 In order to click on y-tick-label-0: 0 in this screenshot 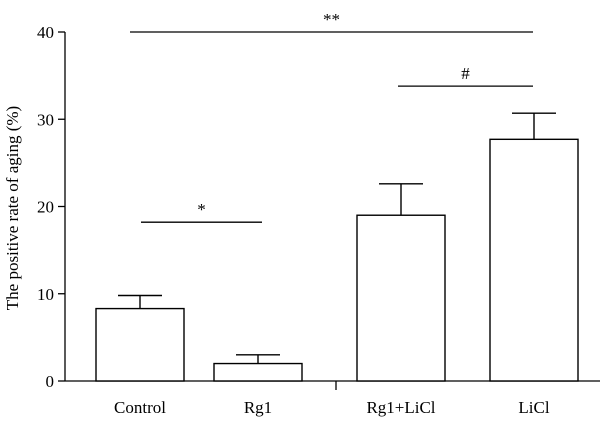, I will do `click(50, 381)`.